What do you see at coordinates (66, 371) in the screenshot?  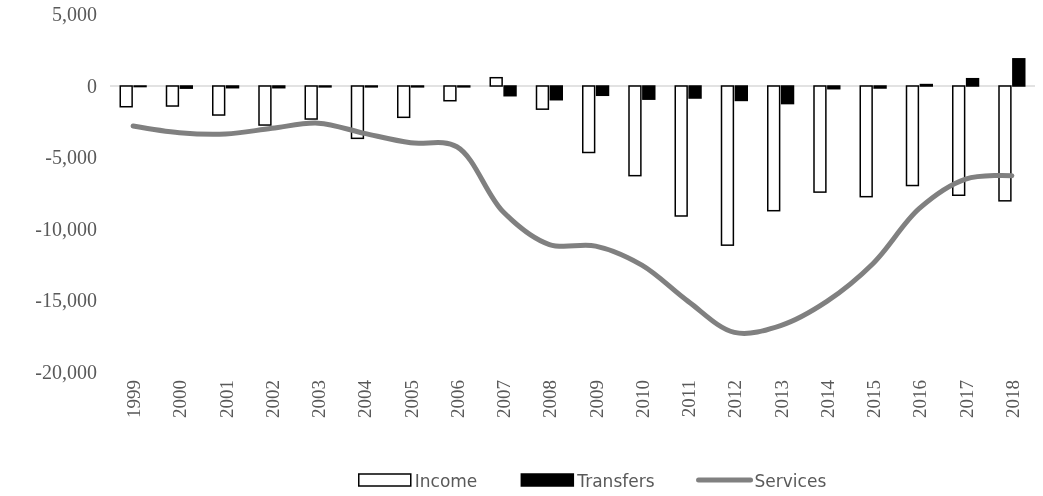 I see `y-tick-label: -20,000` at bounding box center [66, 371].